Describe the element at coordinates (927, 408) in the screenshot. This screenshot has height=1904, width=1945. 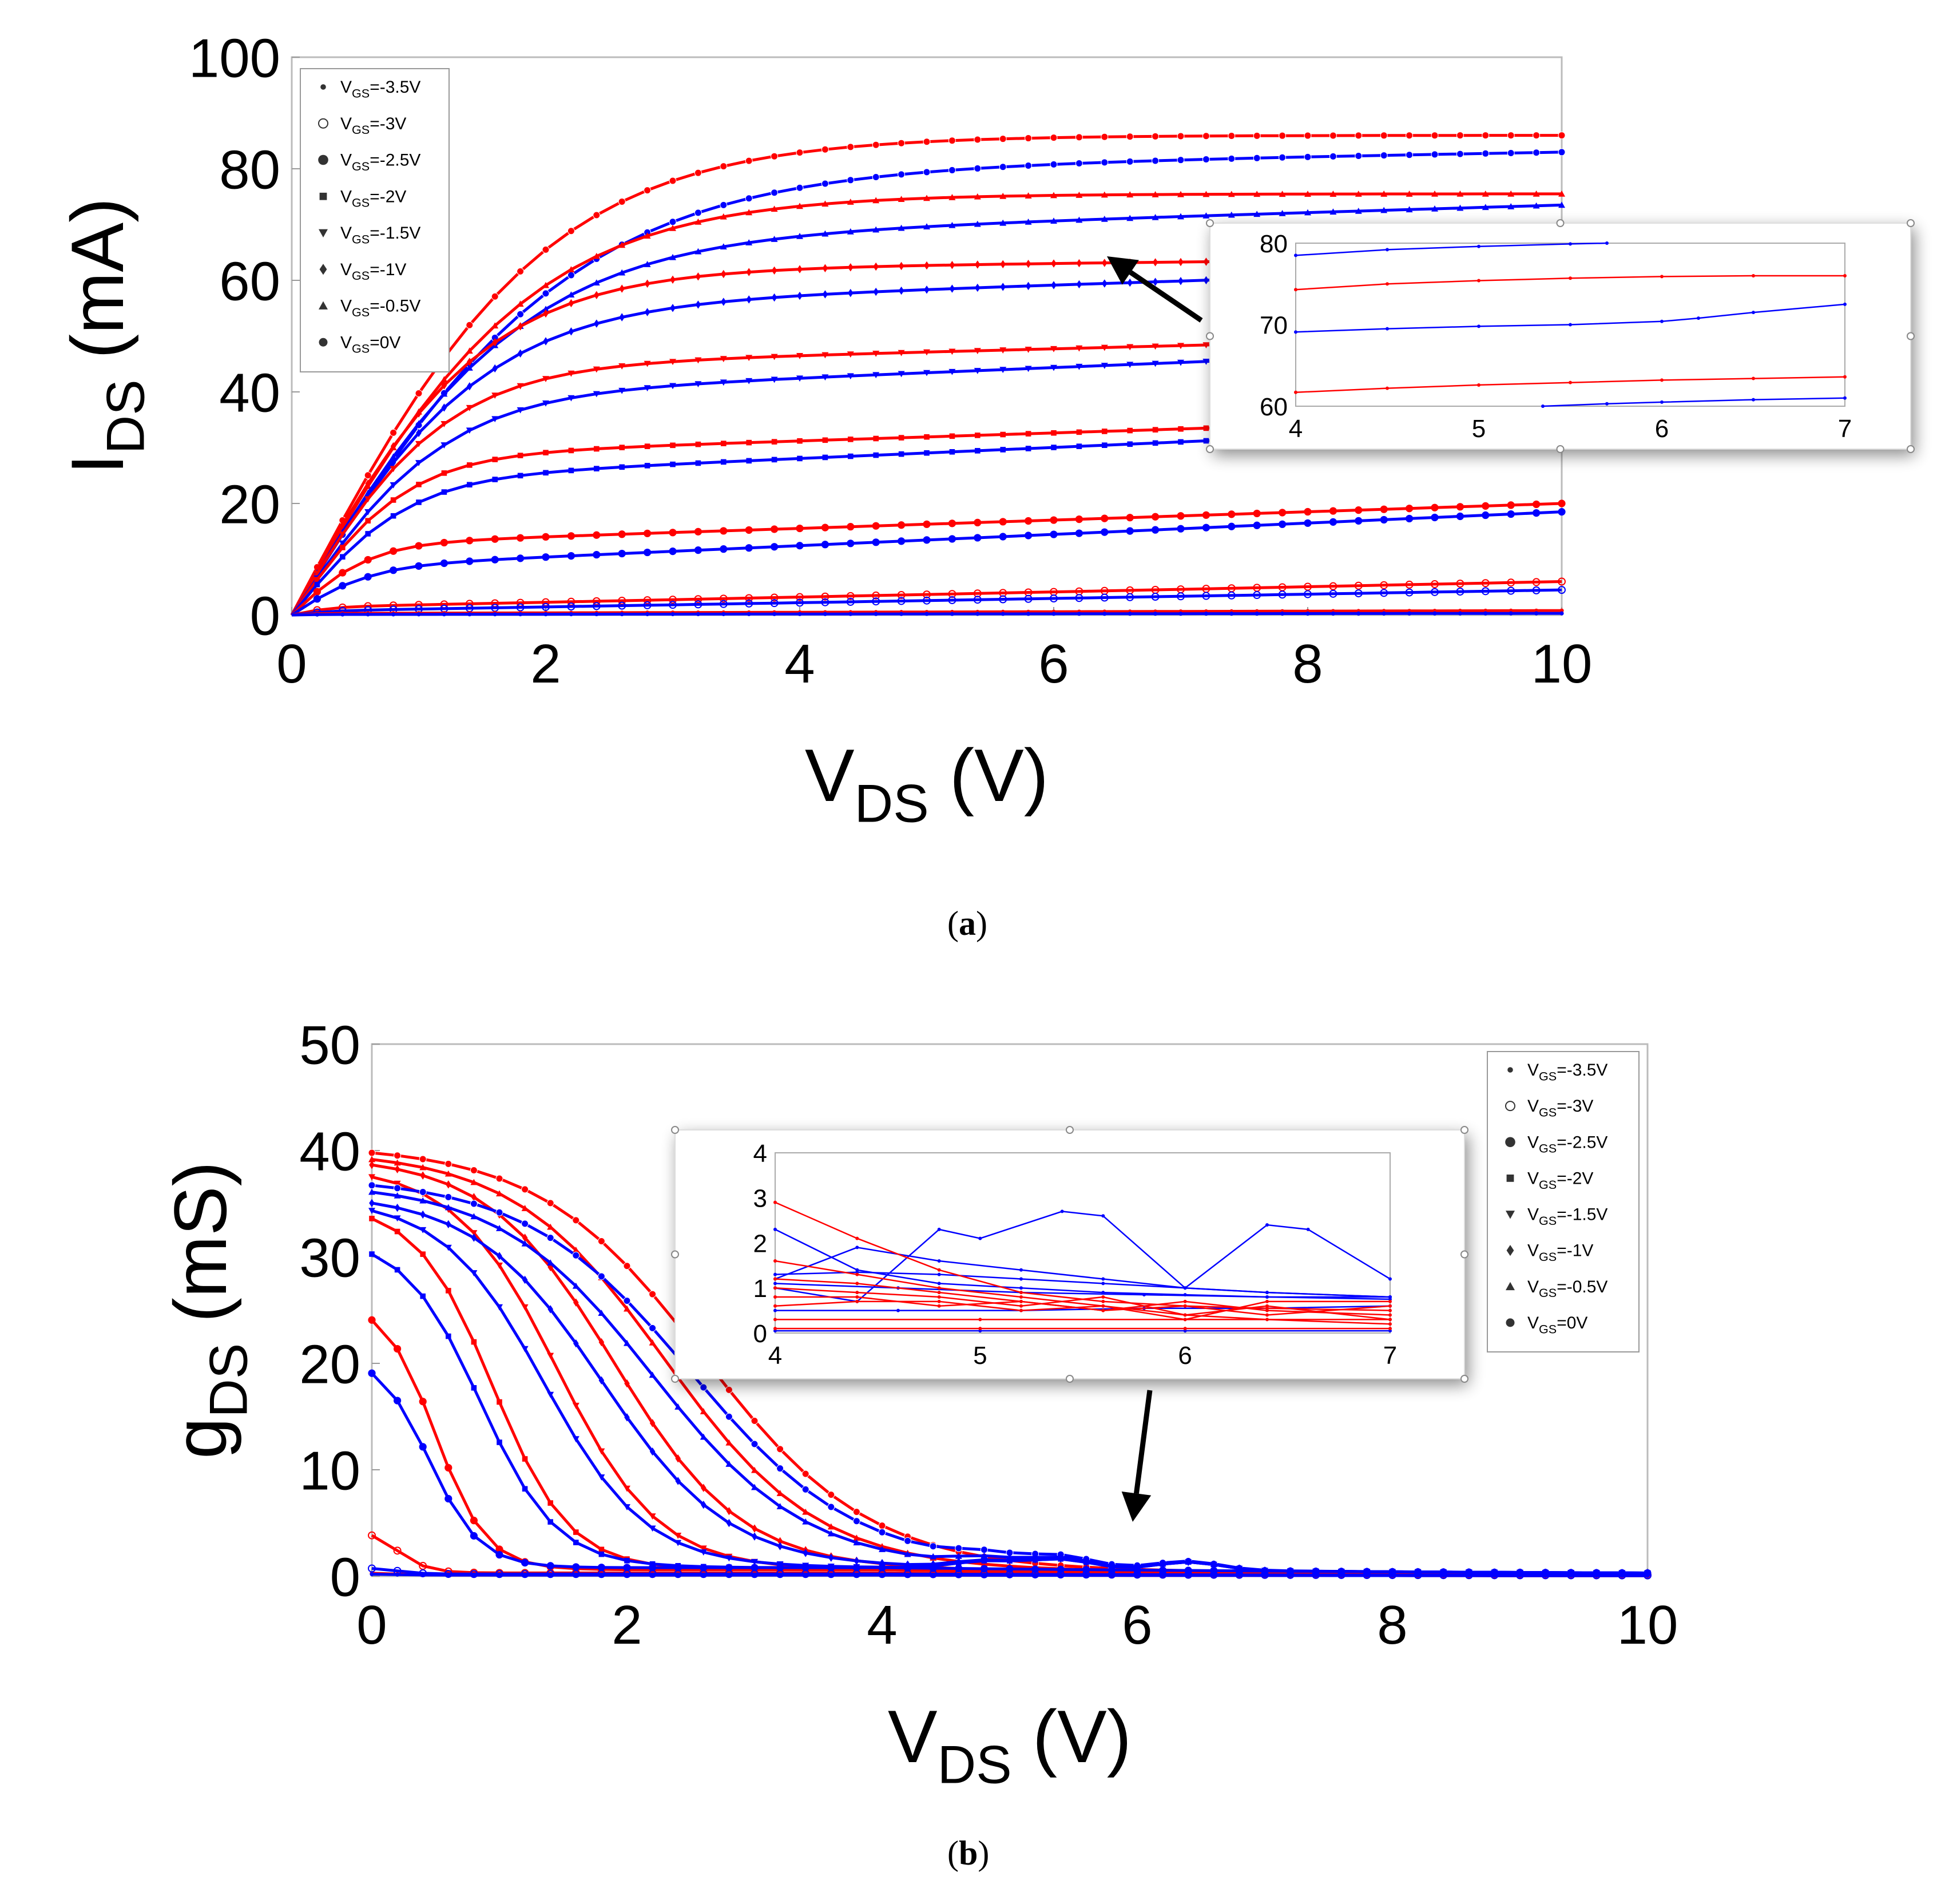
I see `series-a-blue--0.5V` at that location.